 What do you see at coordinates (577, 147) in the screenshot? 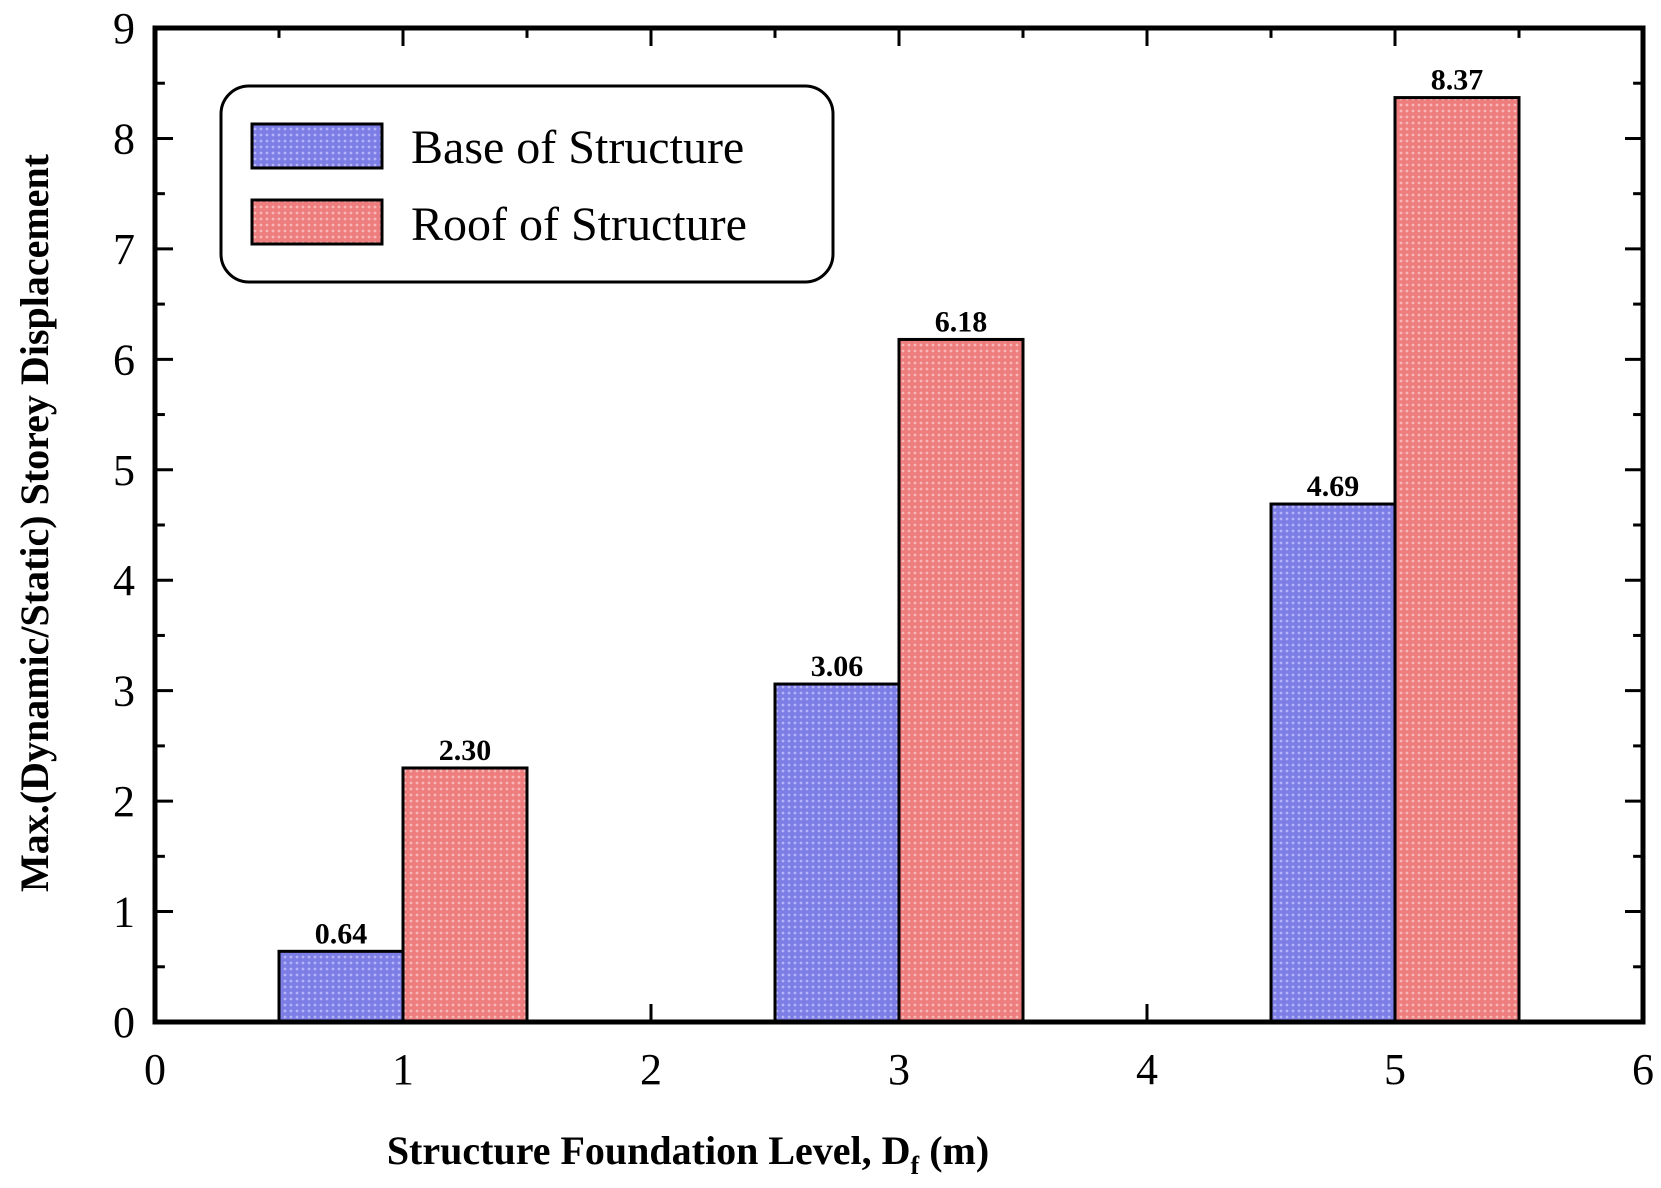
I see `legend-label-base: Base of Structure` at bounding box center [577, 147].